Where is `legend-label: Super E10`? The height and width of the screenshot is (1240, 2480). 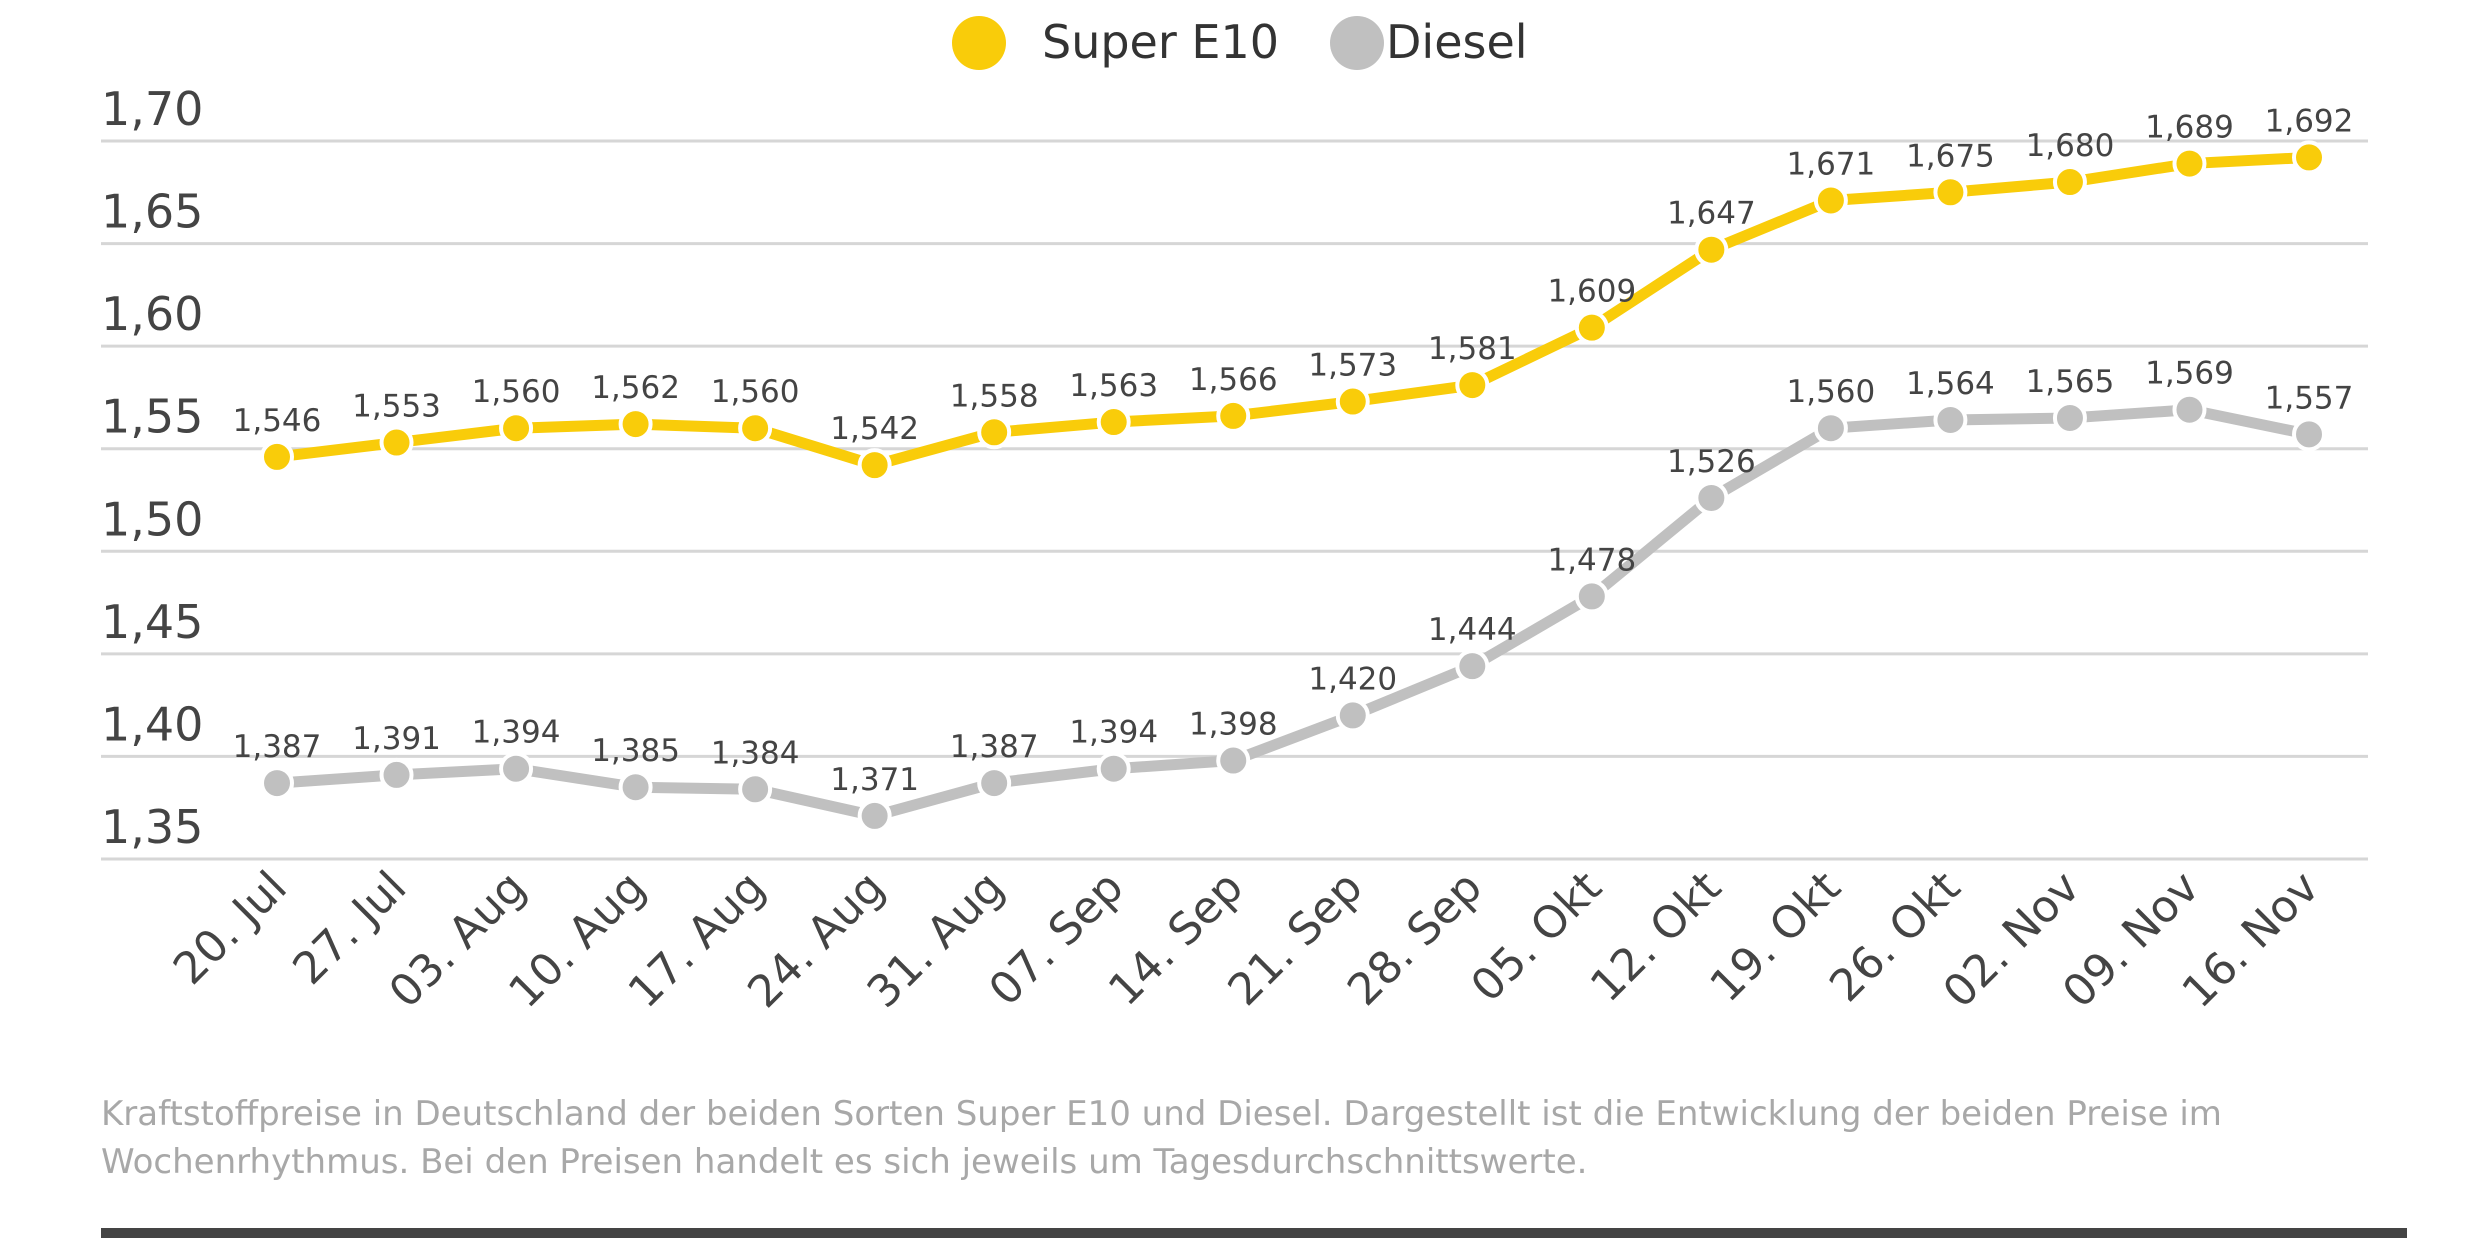 legend-label: Super E10 is located at coordinates (1160, 42).